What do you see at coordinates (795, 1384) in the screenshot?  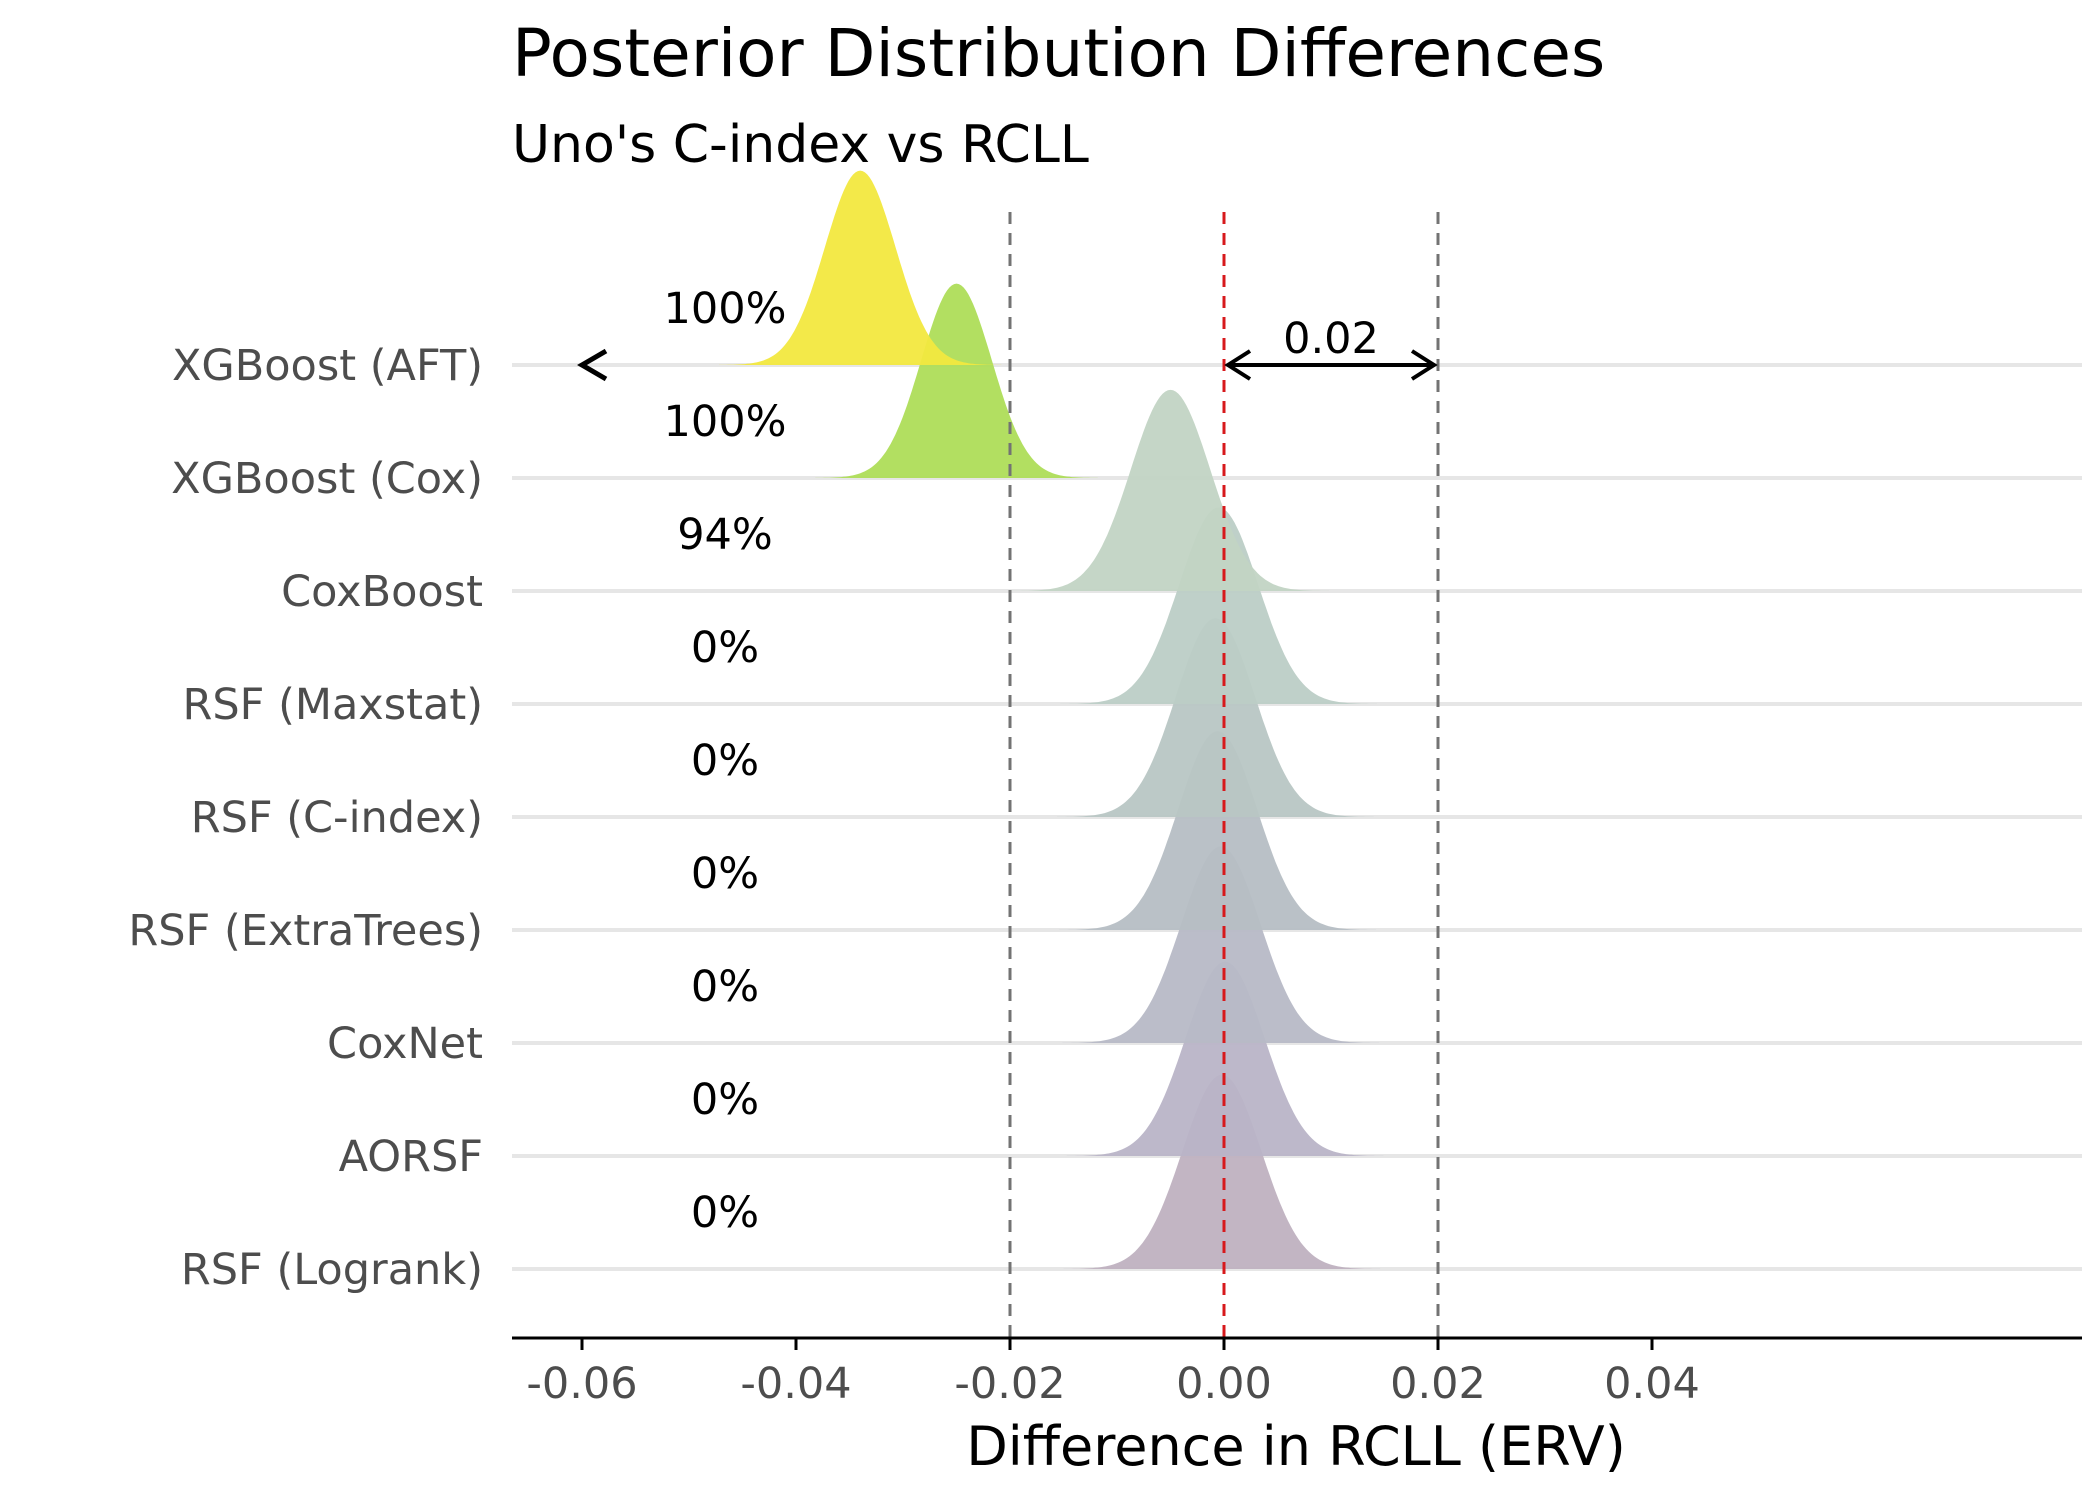 I see `x-tick-label: -0.04` at bounding box center [795, 1384].